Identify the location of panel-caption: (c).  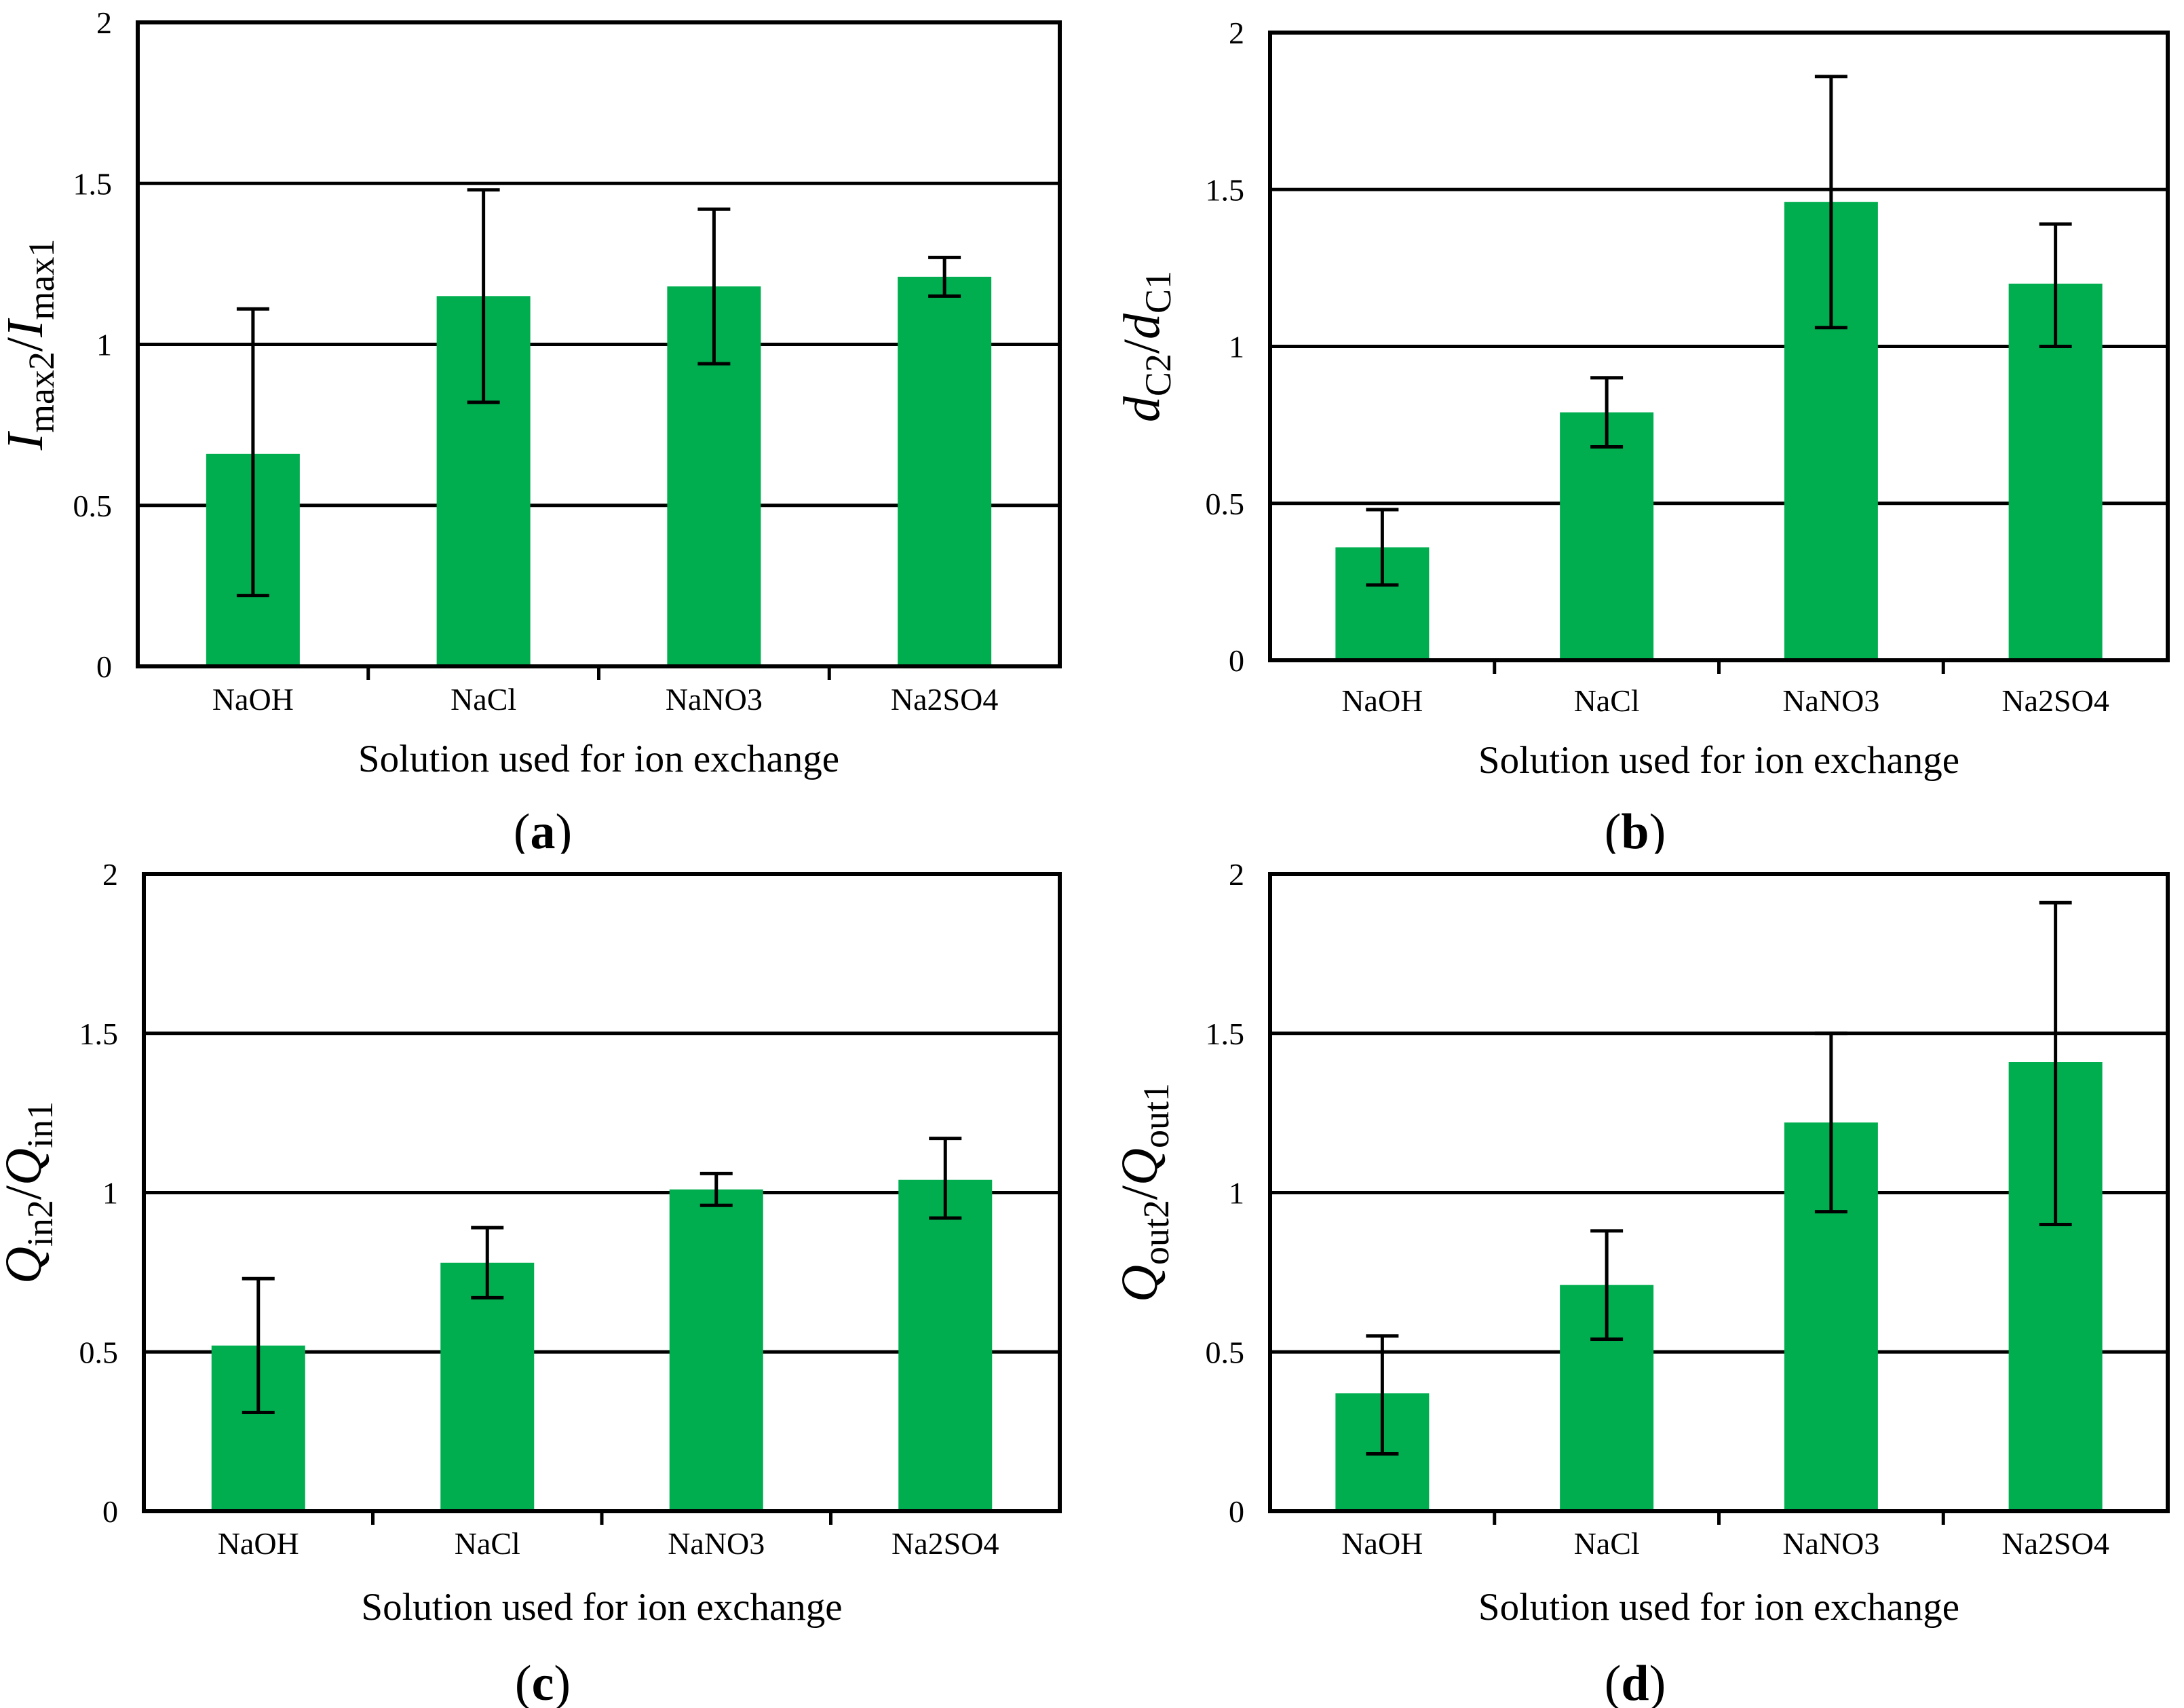
(543, 1682).